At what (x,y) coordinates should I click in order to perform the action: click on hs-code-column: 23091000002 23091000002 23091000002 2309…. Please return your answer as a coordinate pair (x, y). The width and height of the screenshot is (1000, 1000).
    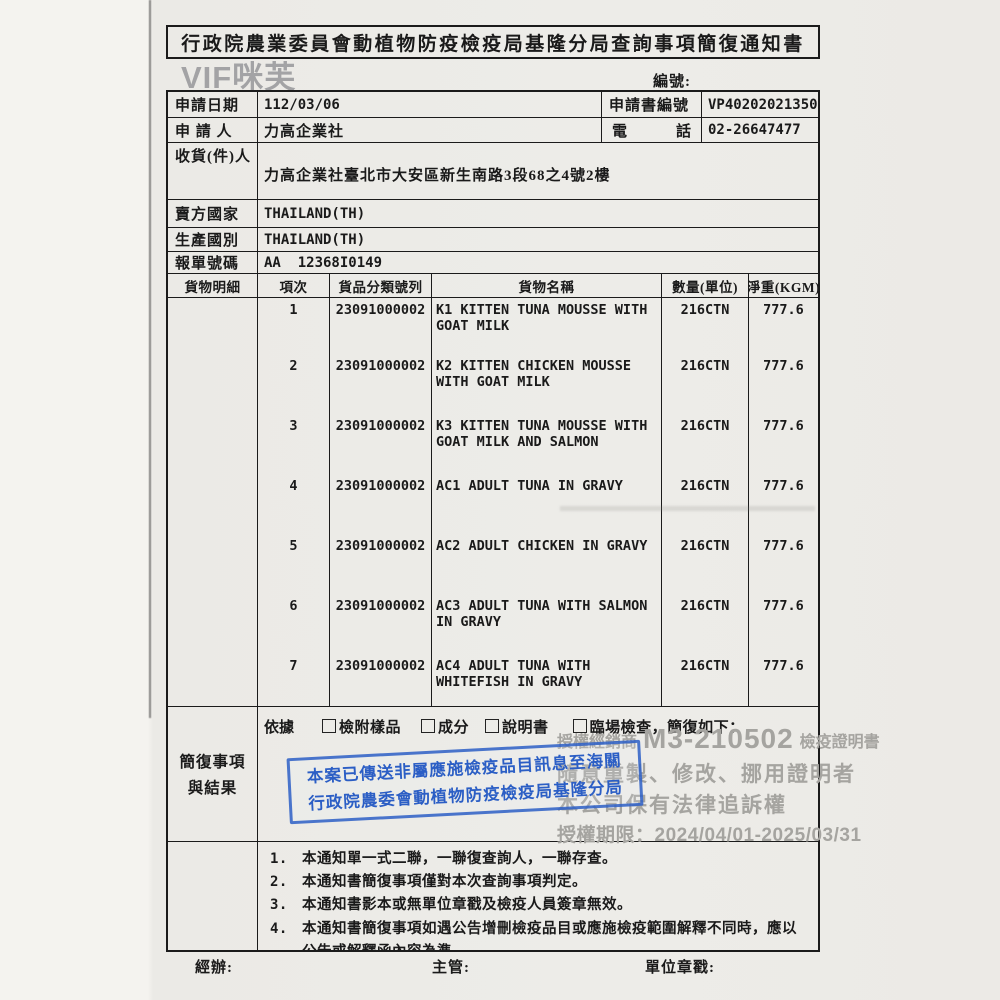
    Looking at the image, I should click on (381, 502).